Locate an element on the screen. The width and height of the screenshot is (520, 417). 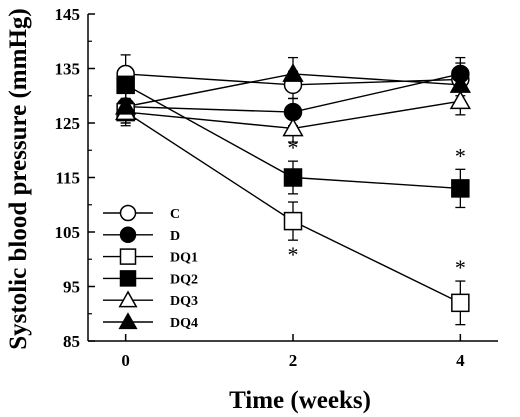
legend-label: DQ2 is located at coordinates (184, 279).